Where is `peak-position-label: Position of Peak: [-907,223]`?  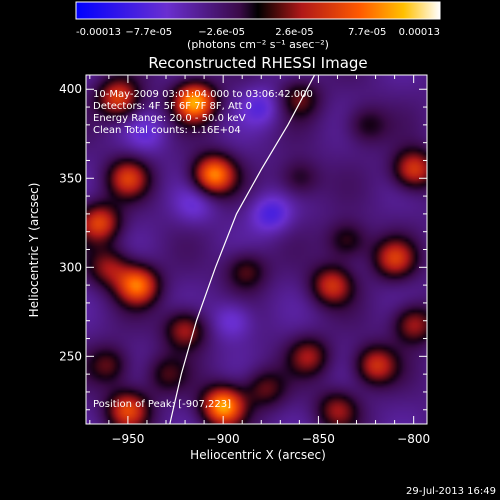
peak-position-label: Position of Peak: [-907,223] is located at coordinates (162, 404).